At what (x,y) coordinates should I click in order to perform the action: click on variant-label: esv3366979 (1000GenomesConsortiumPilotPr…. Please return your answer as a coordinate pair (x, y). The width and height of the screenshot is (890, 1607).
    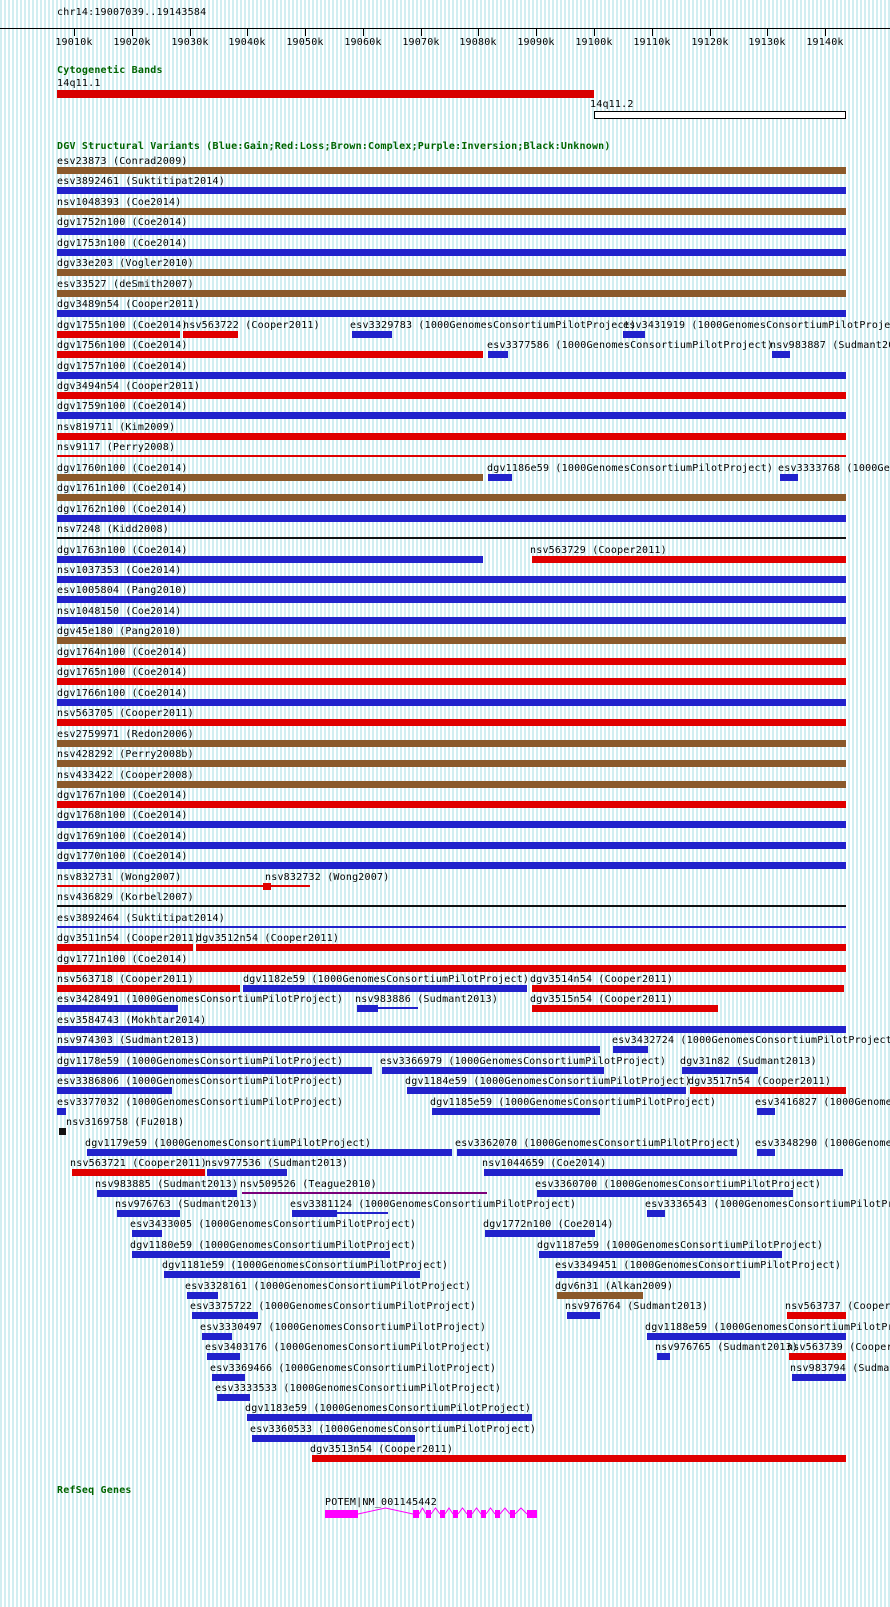
    Looking at the image, I should click on (523, 1061).